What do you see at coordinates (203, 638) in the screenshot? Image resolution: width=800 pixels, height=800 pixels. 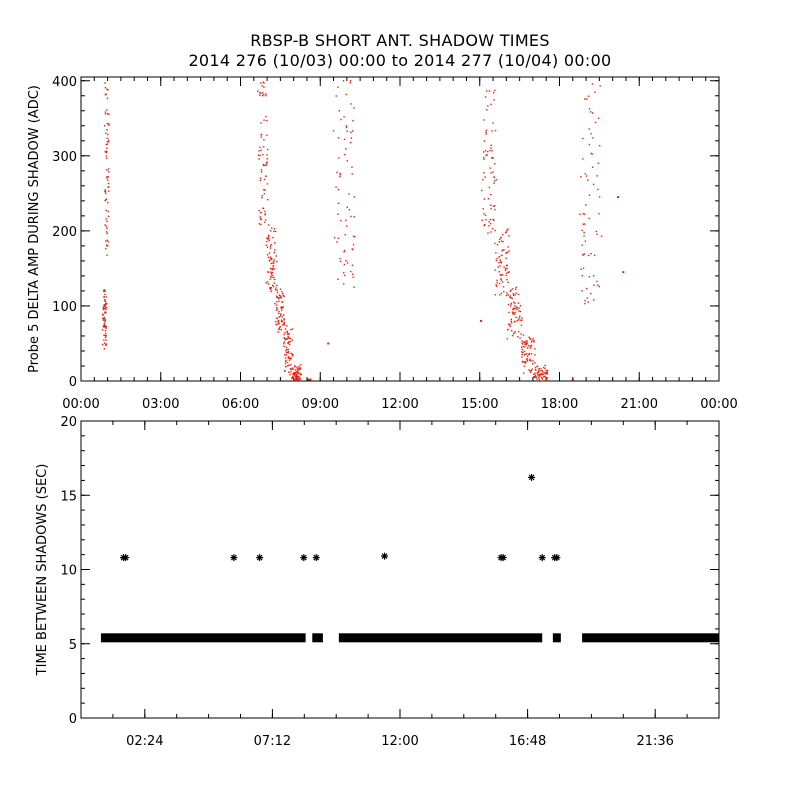 I see `baseline-asterisks` at bounding box center [203, 638].